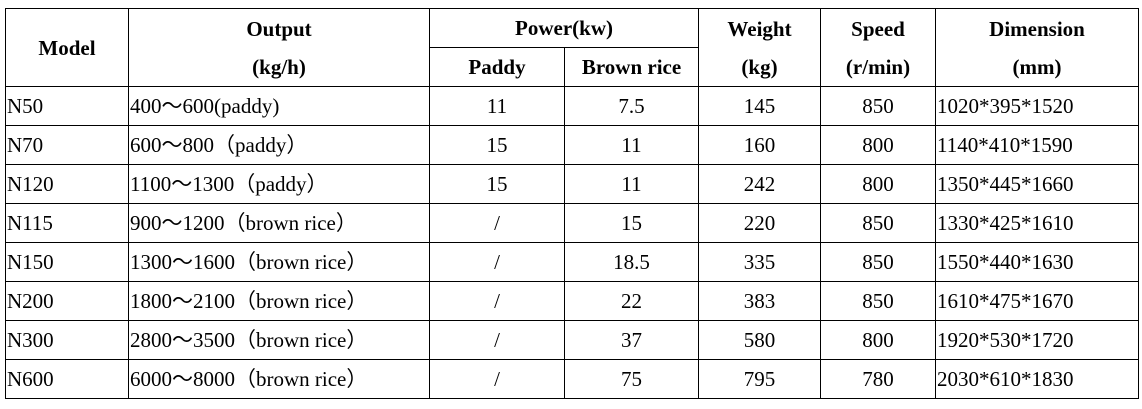  What do you see at coordinates (279, 262) in the screenshot?
I see `cell-output: 1300～1600（brown rice）` at bounding box center [279, 262].